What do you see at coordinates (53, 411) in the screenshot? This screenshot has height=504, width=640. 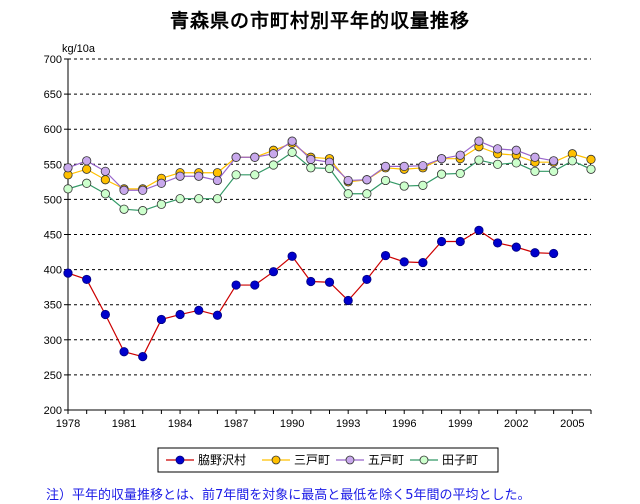 I see `y-tick-label: 200` at bounding box center [53, 411].